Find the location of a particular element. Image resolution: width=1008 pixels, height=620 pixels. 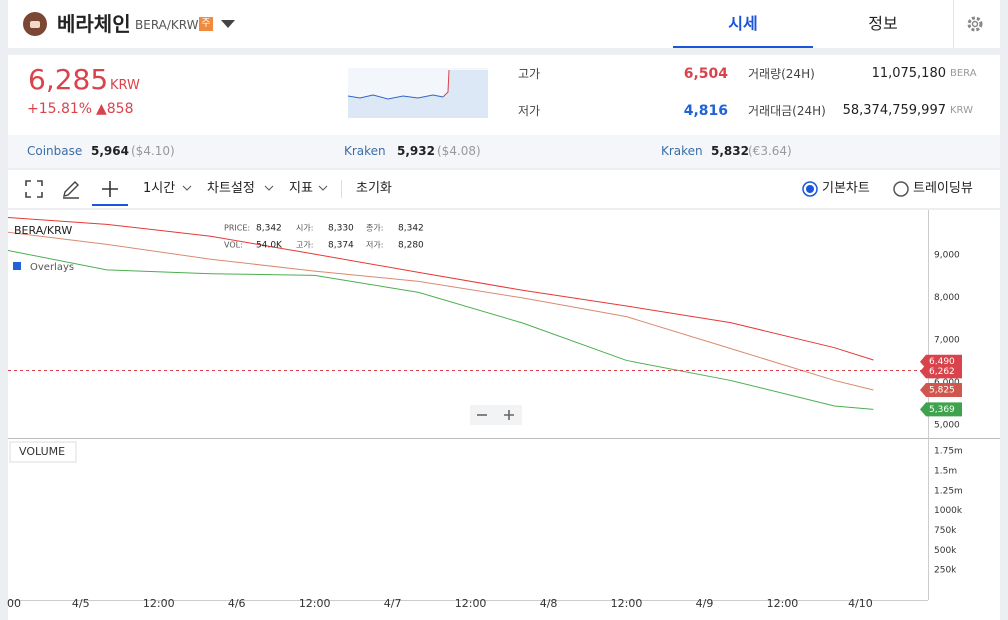

settings-select: 차트설정 is located at coordinates (231, 188).